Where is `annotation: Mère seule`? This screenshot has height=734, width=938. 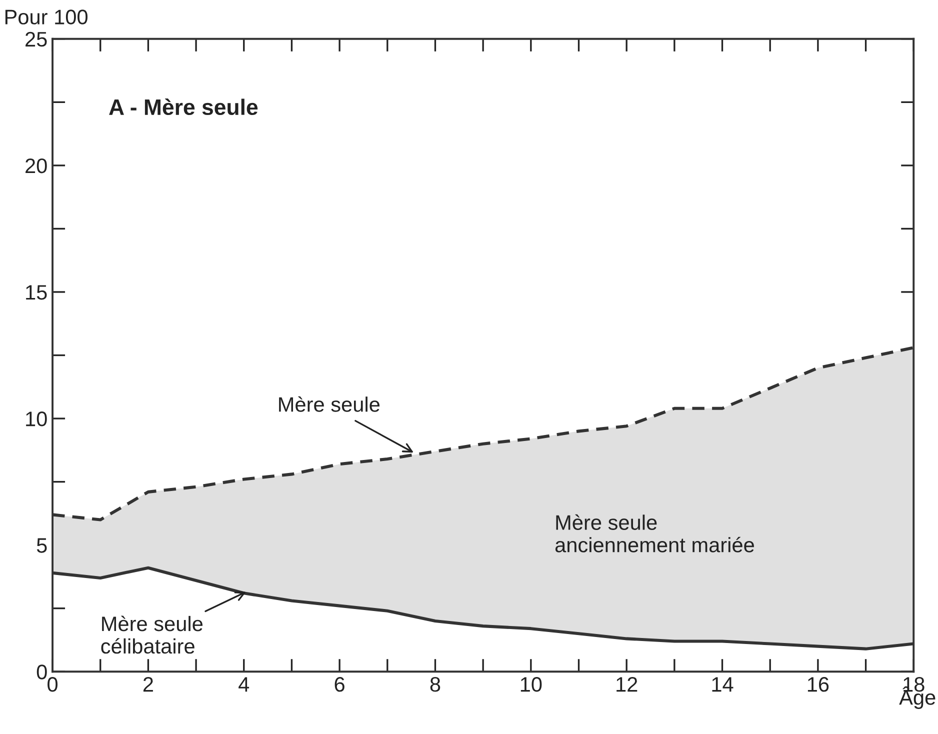
annotation: Mère seule is located at coordinates (329, 404).